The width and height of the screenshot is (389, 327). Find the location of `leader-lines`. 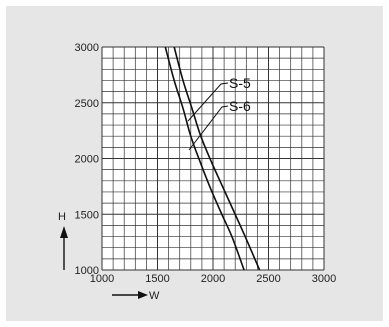

leader-lines is located at coordinates (208, 116).